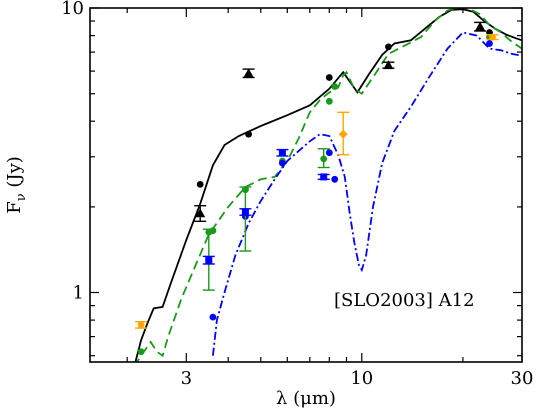 The width and height of the screenshot is (536, 412). What do you see at coordinates (21, 197) in the screenshot?
I see `y-axis-label-subscript: ν` at bounding box center [21, 197].